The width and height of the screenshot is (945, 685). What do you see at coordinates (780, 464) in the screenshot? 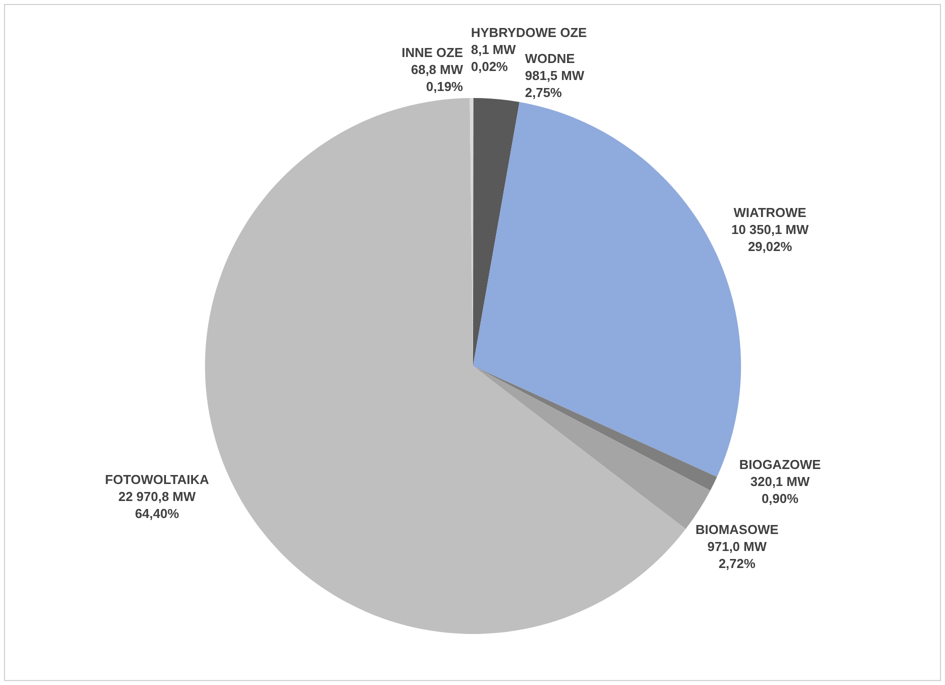
I see `slice-label: BIOGAZOWE` at bounding box center [780, 464].